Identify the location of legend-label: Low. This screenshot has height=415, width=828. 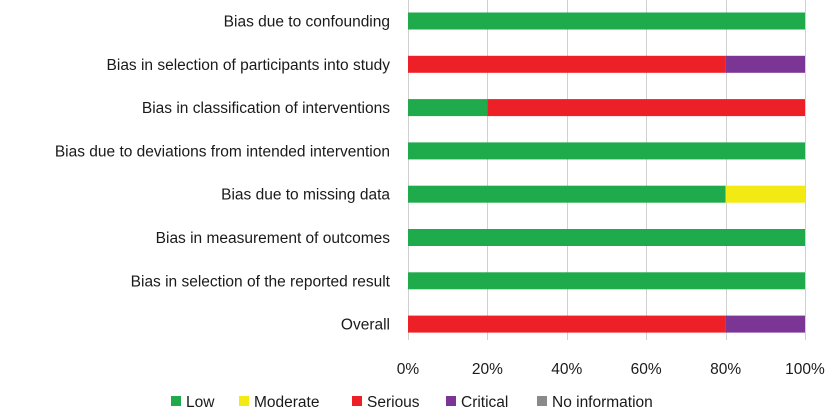
(200, 402).